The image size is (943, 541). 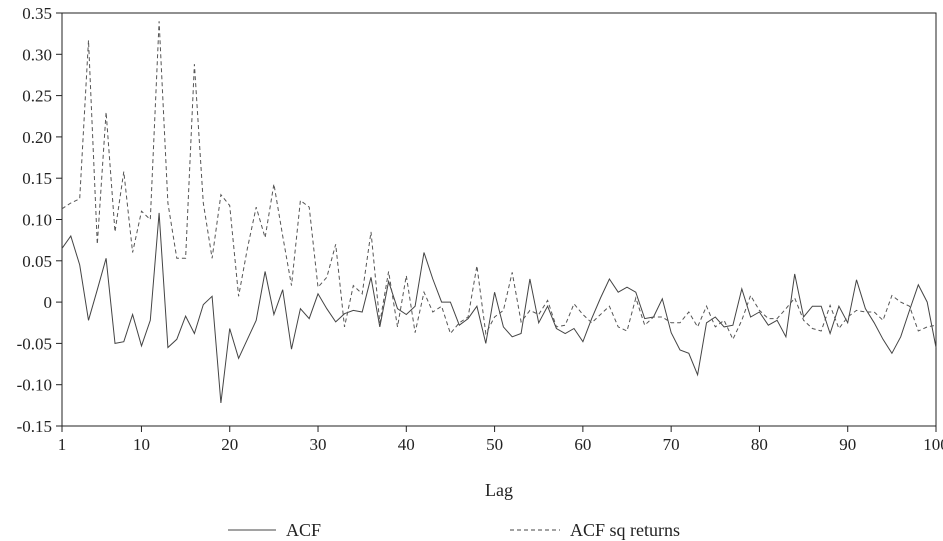 I want to click on y-tick-label: 0.35, so click(x=37, y=13).